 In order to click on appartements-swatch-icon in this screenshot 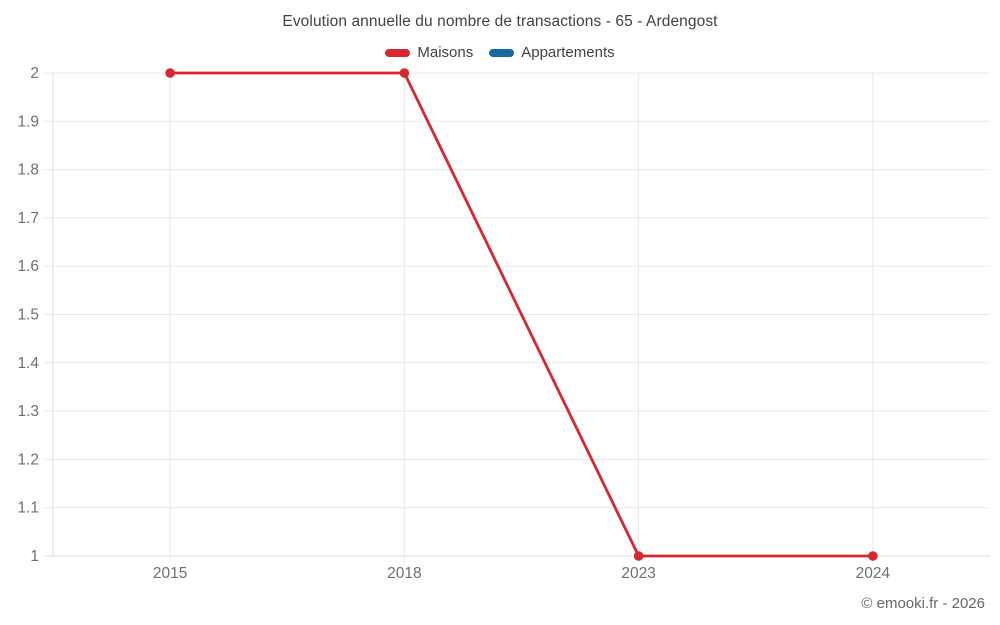, I will do `click(502, 52)`.